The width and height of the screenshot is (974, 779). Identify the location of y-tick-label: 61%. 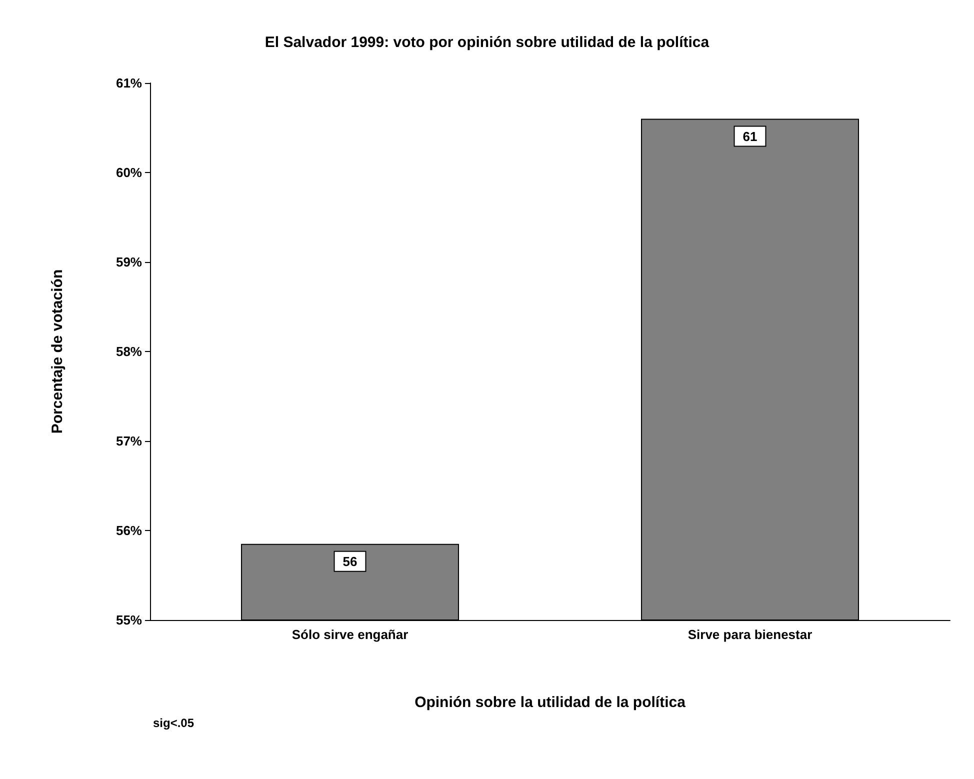
(129, 83).